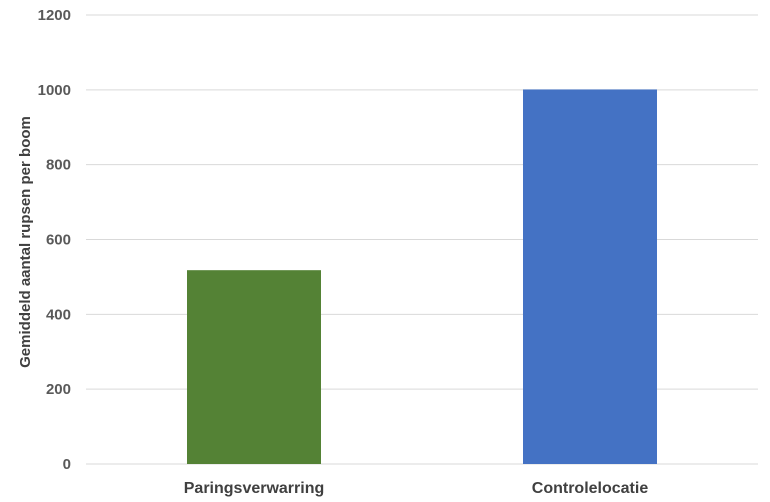 The height and width of the screenshot is (502, 770). What do you see at coordinates (254, 488) in the screenshot?
I see `x-category-label: Paringsverwarring` at bounding box center [254, 488].